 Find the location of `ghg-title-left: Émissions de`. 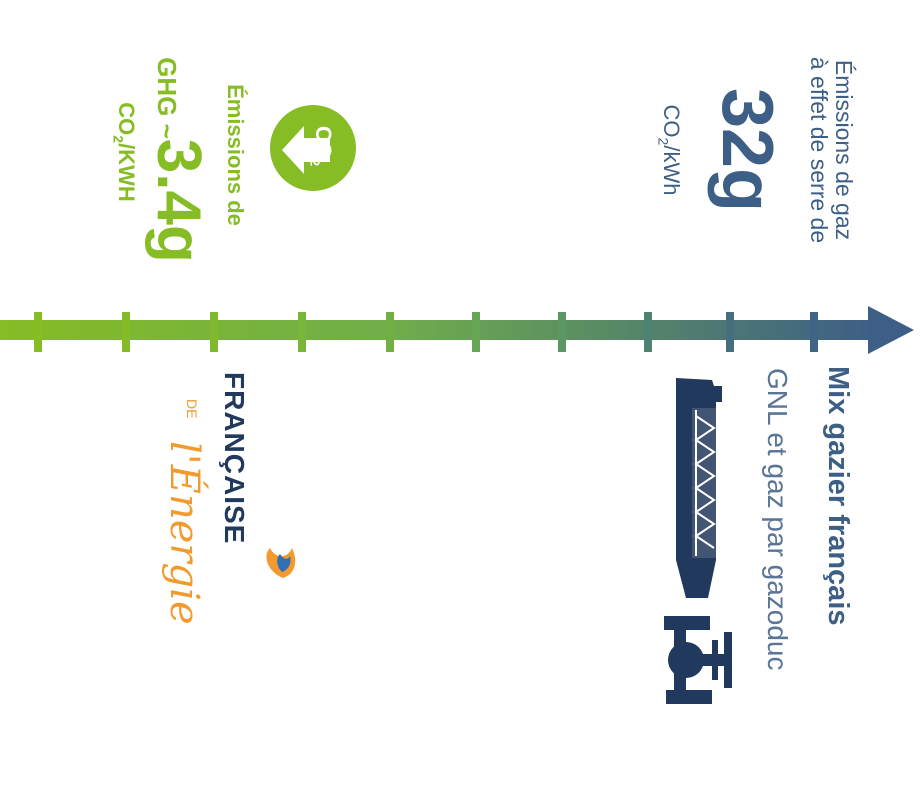

ghg-title-left: Émissions de is located at coordinates (235, 155).